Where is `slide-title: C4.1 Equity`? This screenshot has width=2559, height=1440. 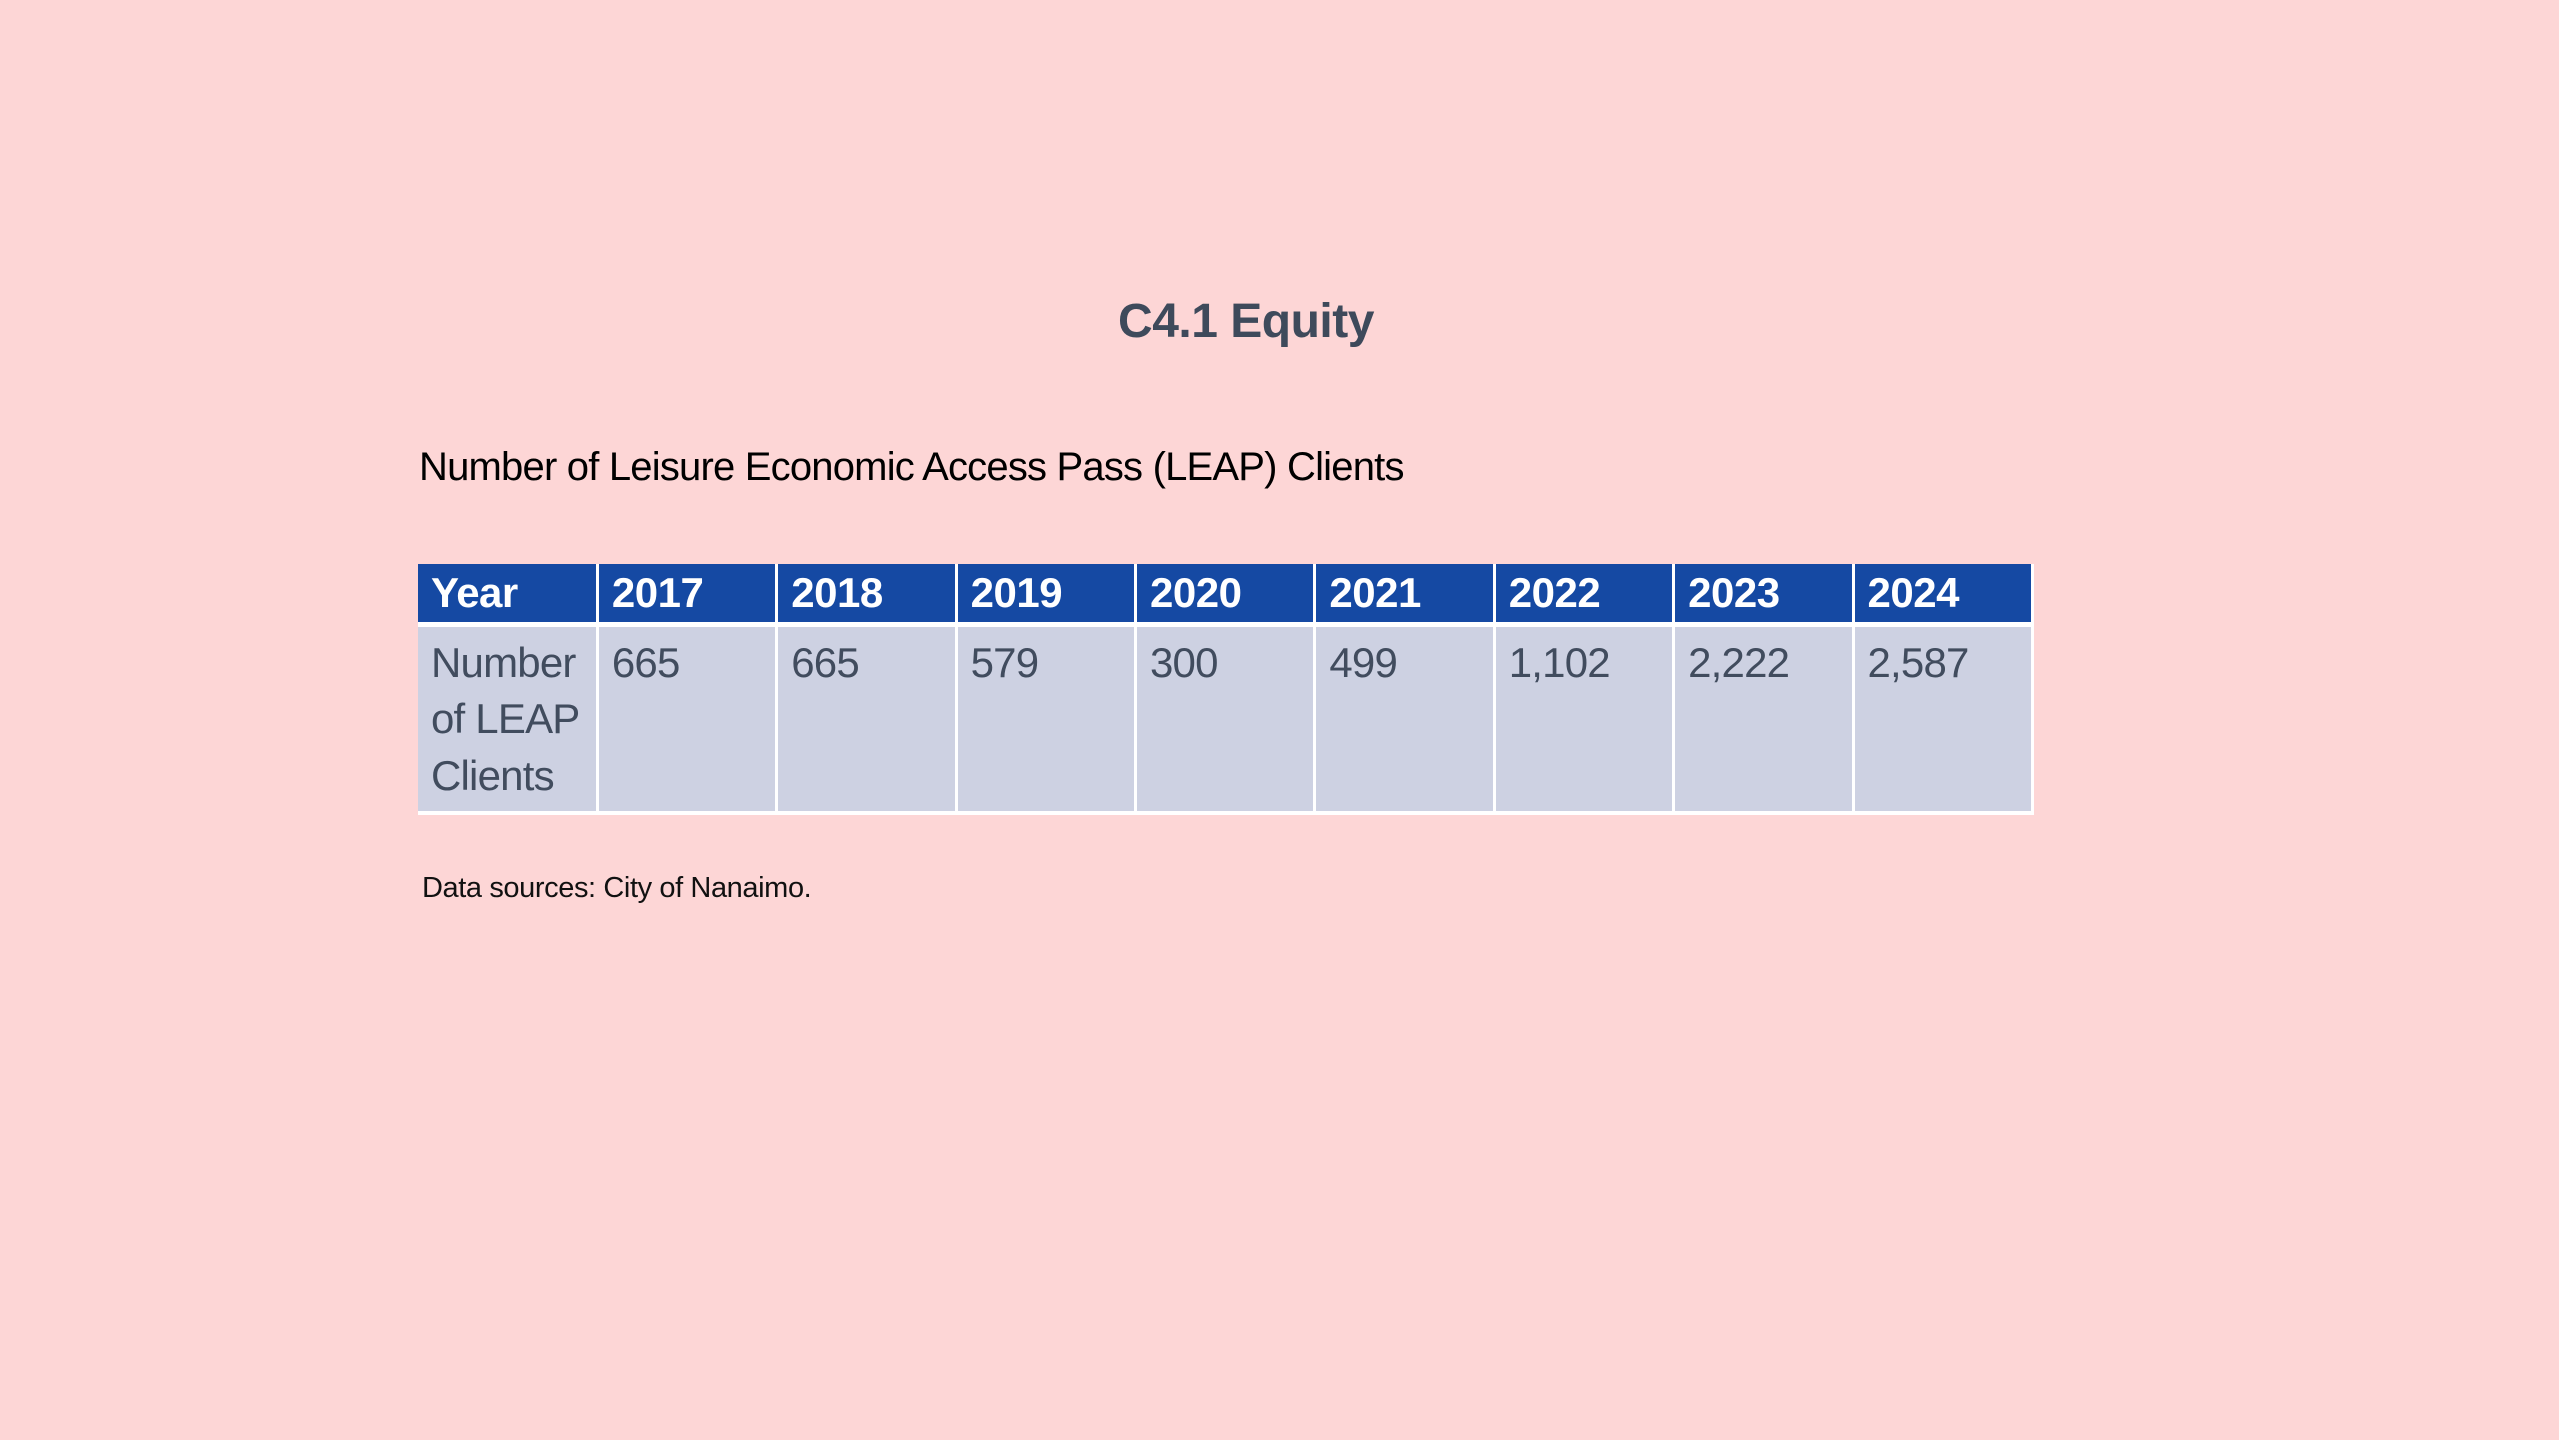
slide-title: C4.1 Equity is located at coordinates (1246, 321).